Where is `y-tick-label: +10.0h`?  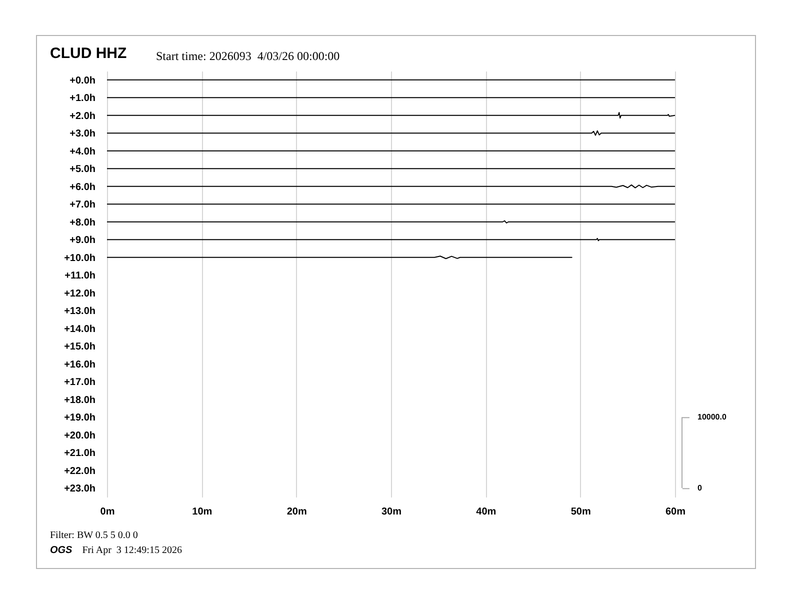 y-tick-label: +10.0h is located at coordinates (80, 258).